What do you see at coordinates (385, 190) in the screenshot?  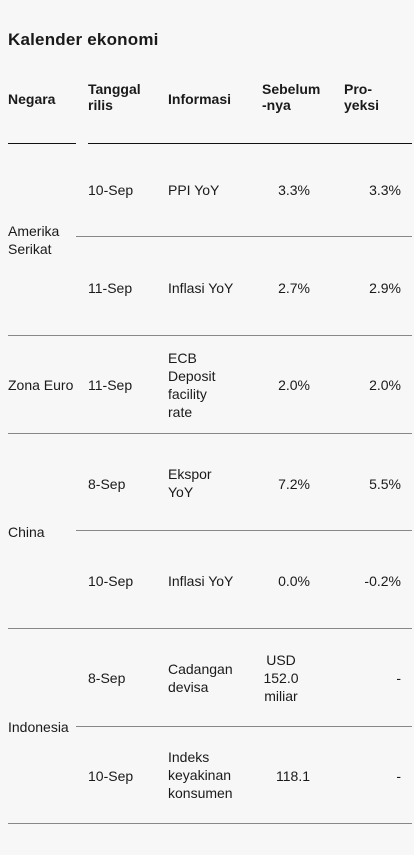 I see `row-proj: 3.3%` at bounding box center [385, 190].